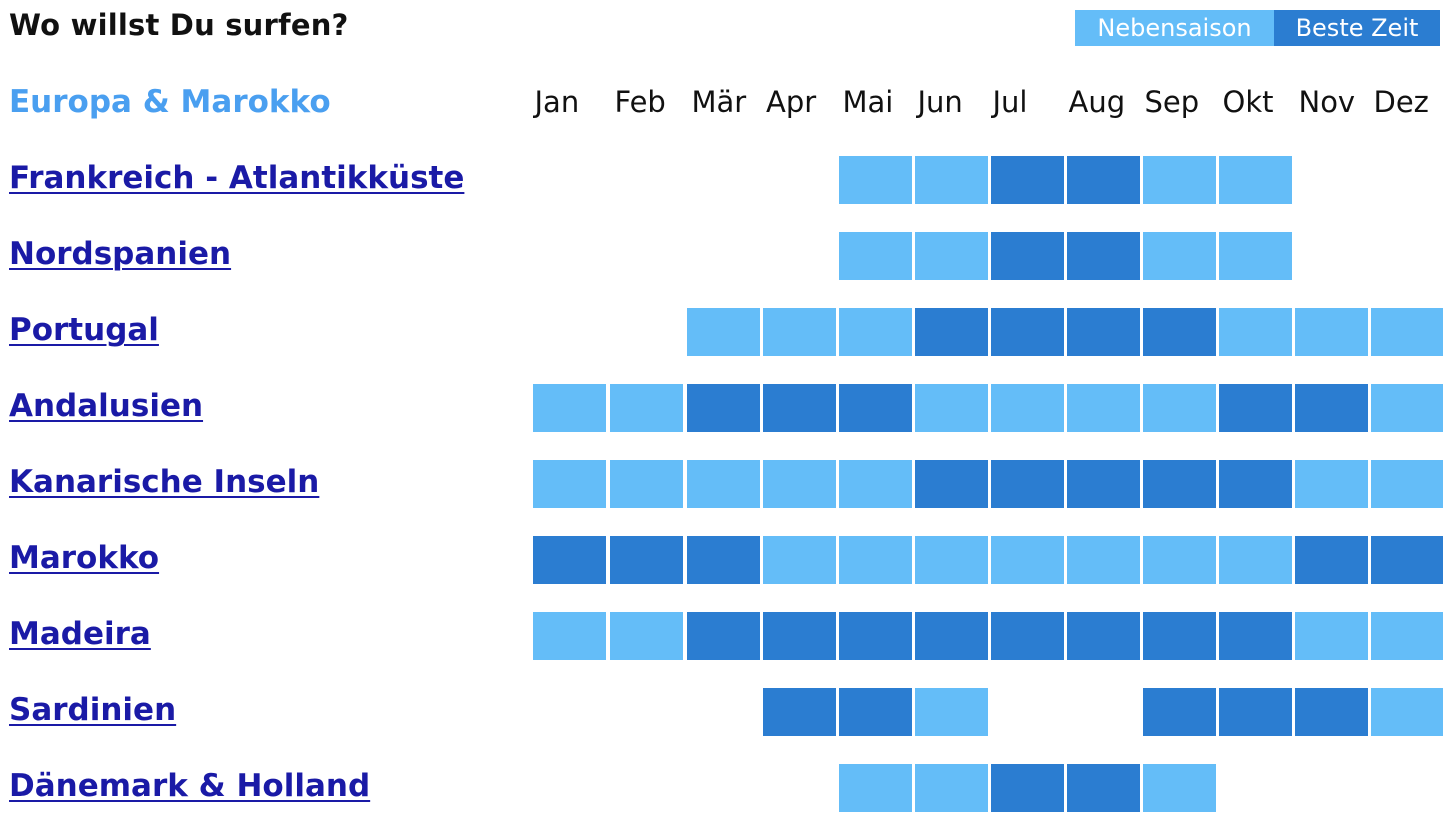  What do you see at coordinates (1401, 102) in the screenshot?
I see `month-label: Dez` at bounding box center [1401, 102].